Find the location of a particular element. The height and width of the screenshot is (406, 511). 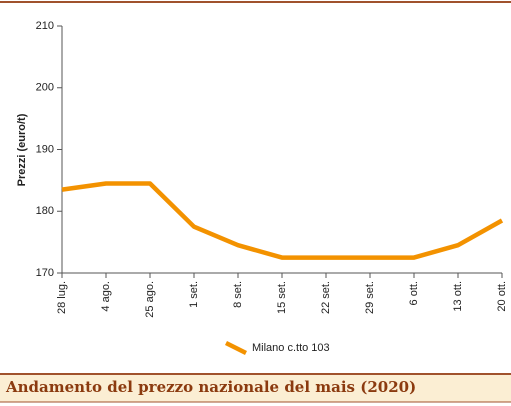

x-tick-label: 28 lug. is located at coordinates (62, 297).